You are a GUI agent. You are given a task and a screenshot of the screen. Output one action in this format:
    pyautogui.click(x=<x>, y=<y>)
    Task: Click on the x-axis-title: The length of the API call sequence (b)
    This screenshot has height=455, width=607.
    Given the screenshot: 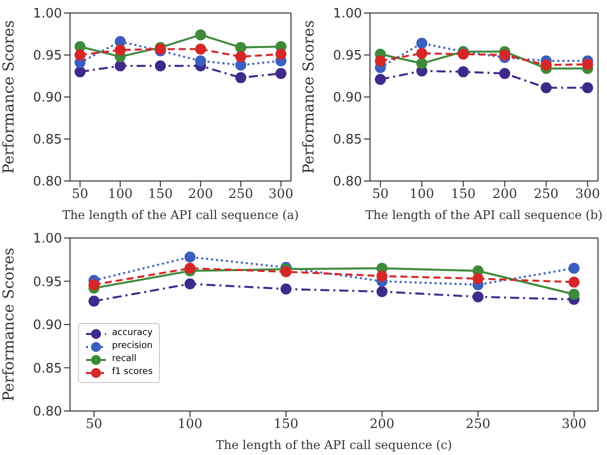 What is the action you would take?
    pyautogui.click(x=484, y=215)
    